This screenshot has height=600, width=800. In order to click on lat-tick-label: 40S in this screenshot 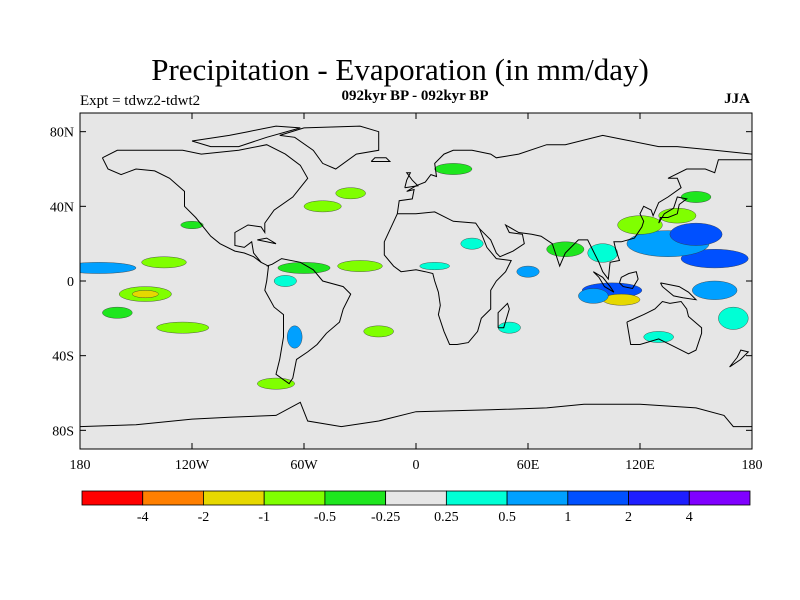, I will do `click(63, 357)`.